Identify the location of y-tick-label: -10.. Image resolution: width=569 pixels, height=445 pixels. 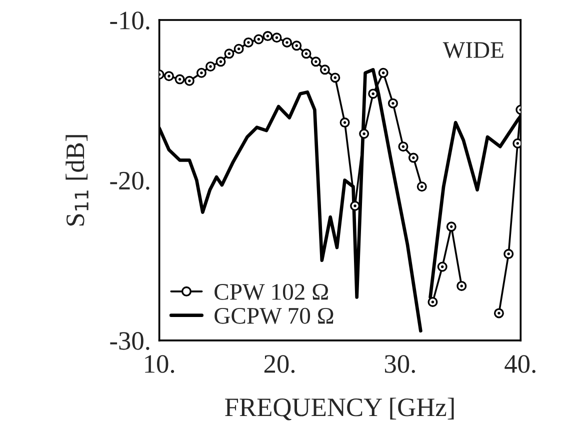
(130, 21).